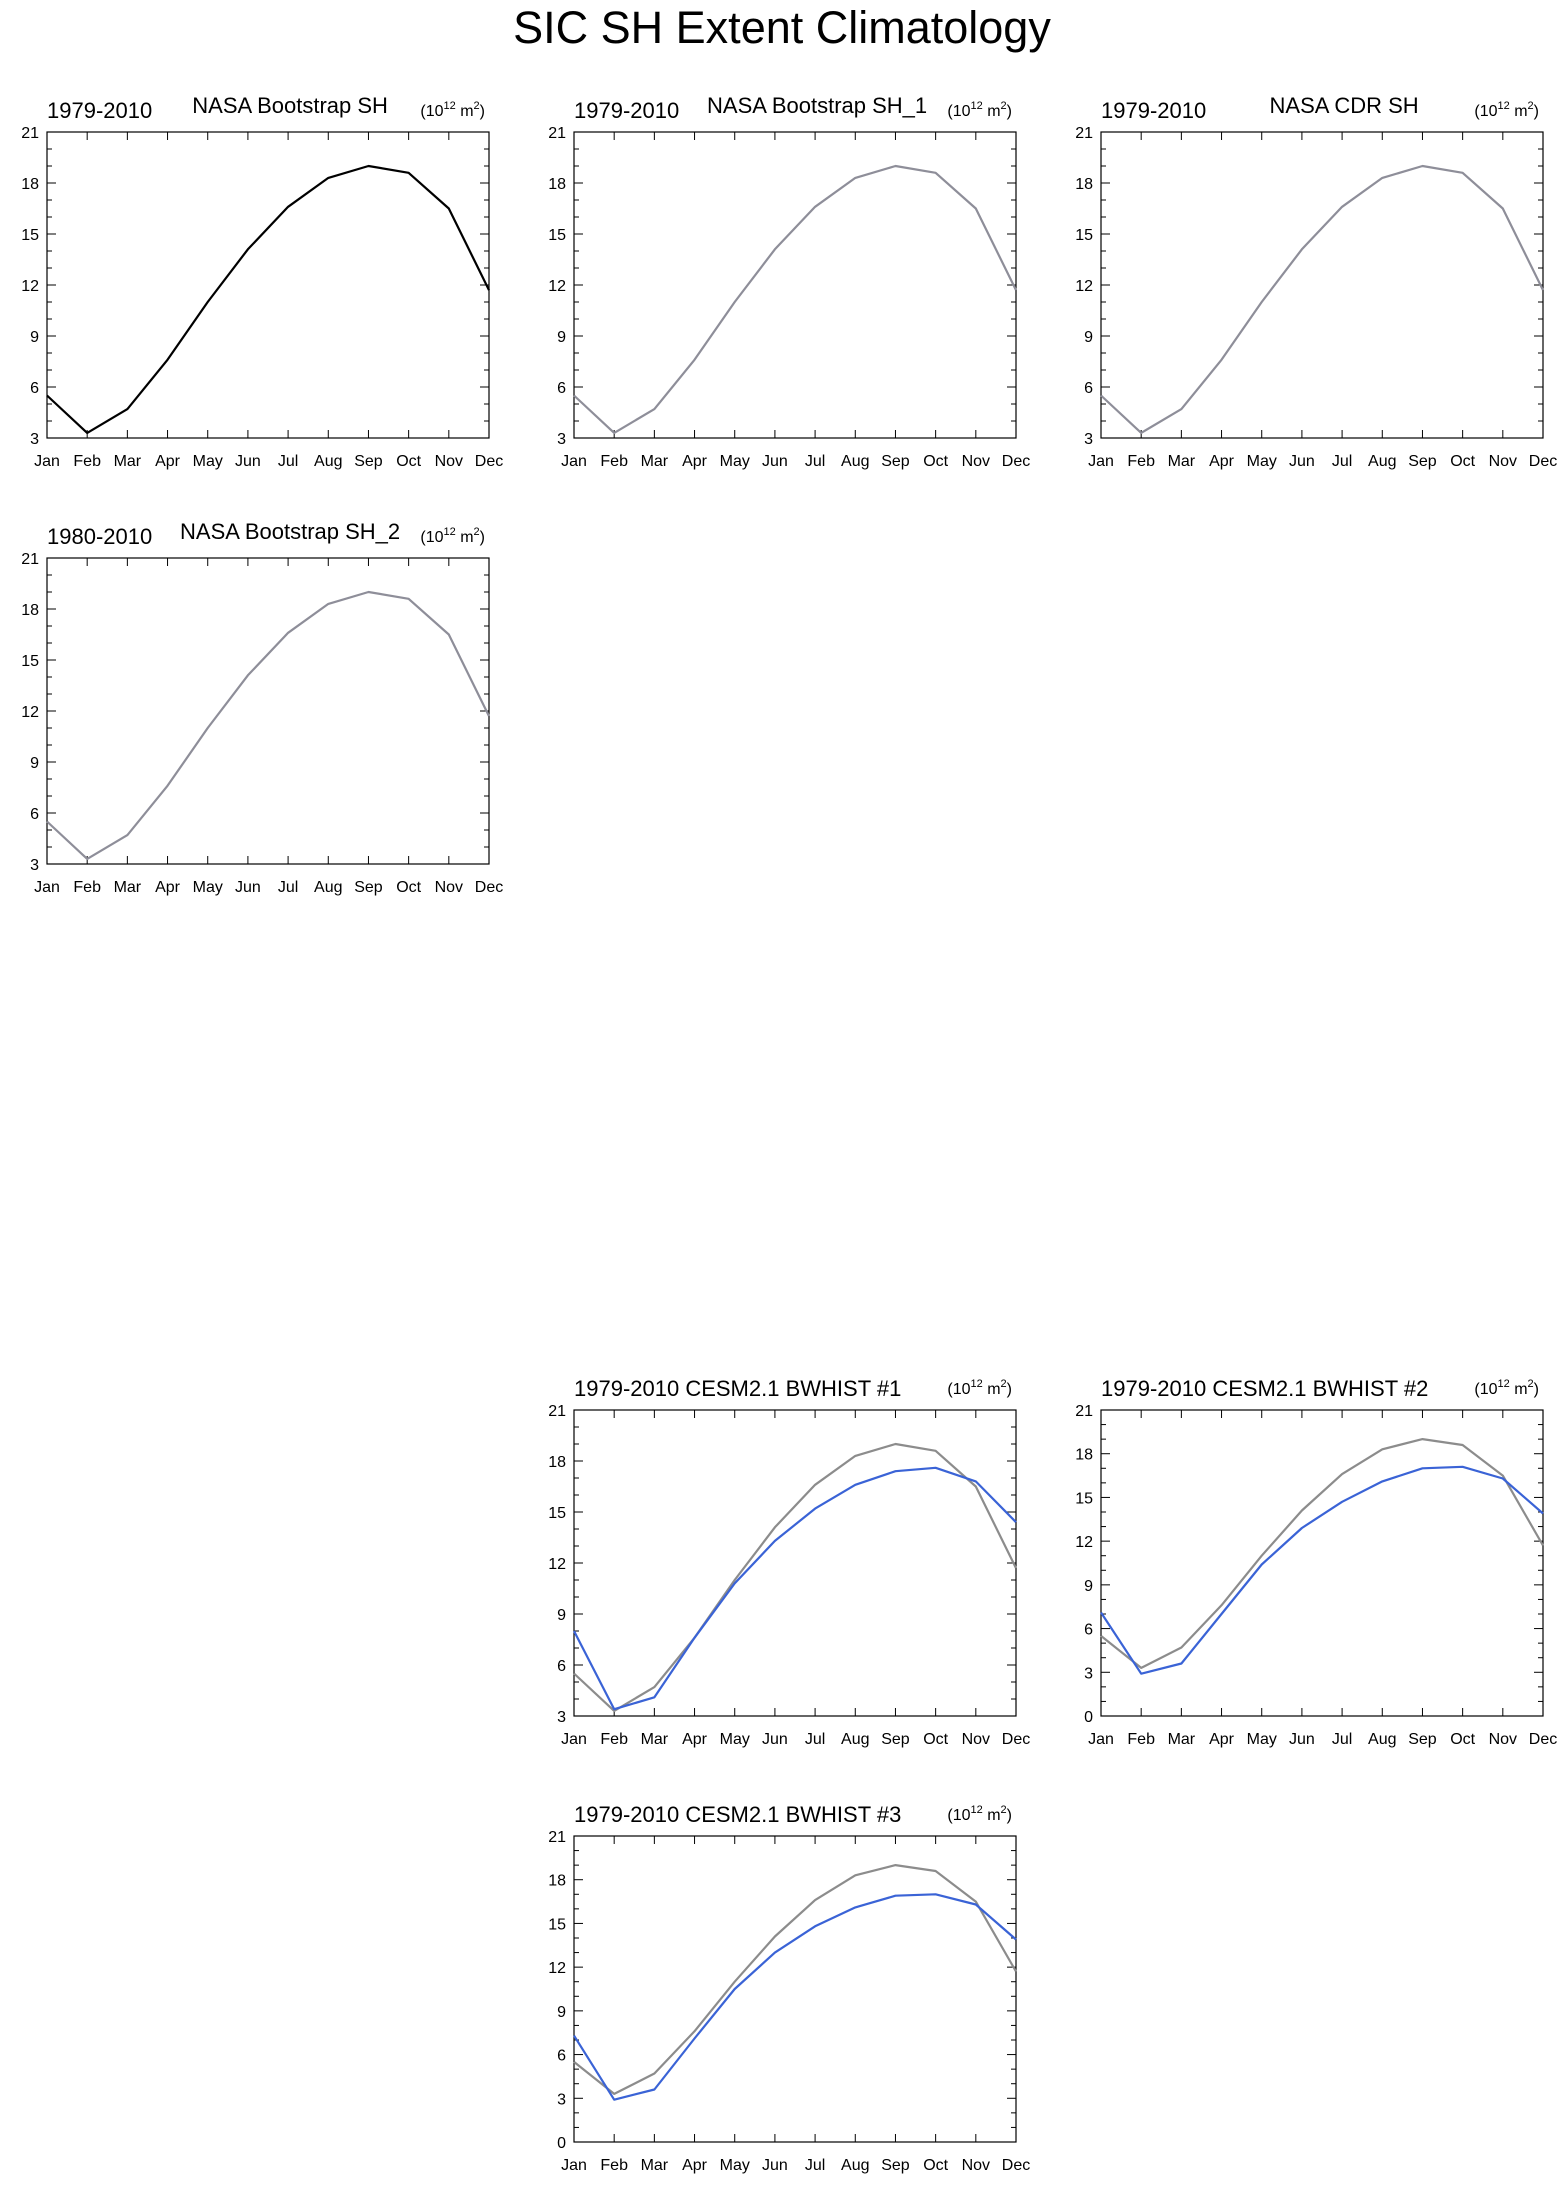 The width and height of the screenshot is (1564, 2186). I want to click on series-line-model_blue, so click(795, 1997).